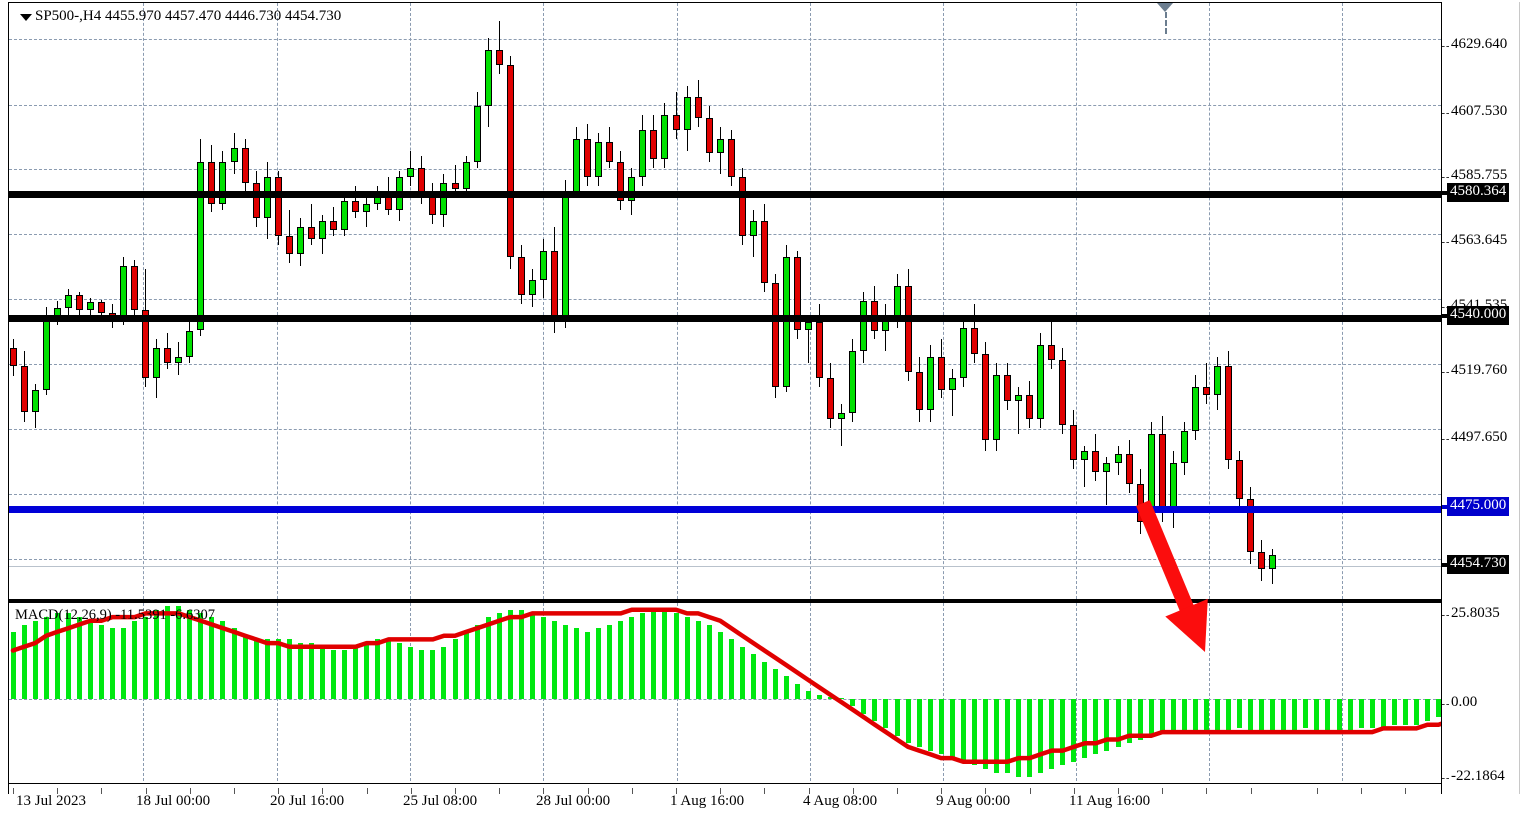  I want to click on price-level-badge: 4454.730, so click(1478, 564).